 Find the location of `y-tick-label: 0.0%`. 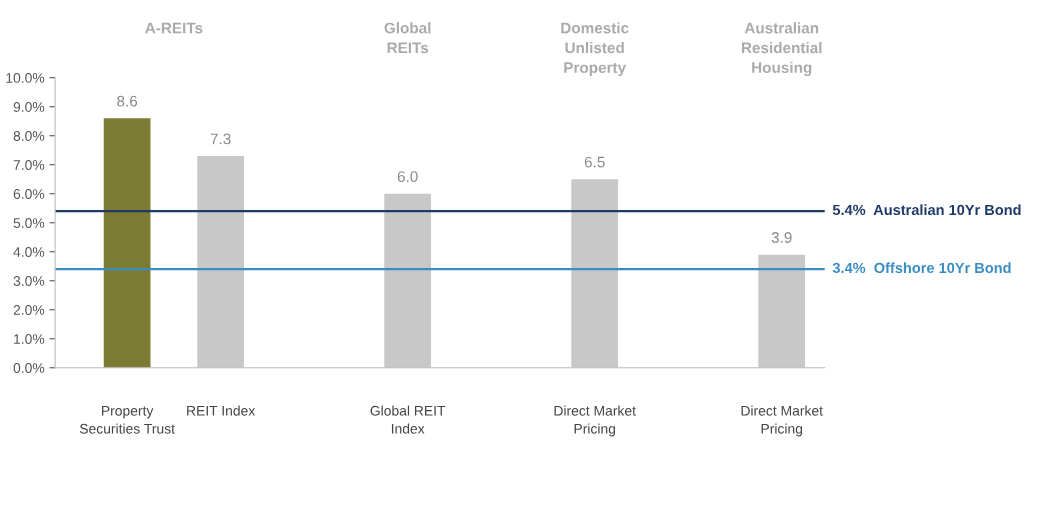

y-tick-label: 0.0% is located at coordinates (29, 368).